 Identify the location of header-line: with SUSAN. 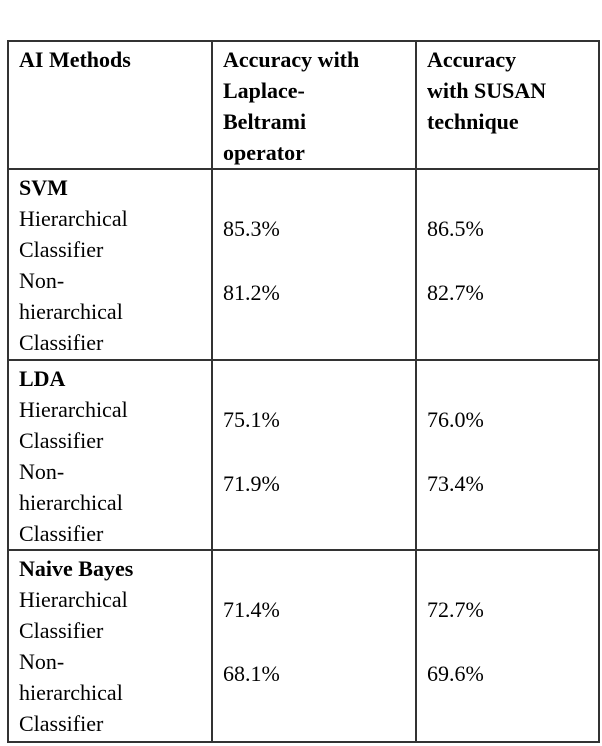
(487, 90).